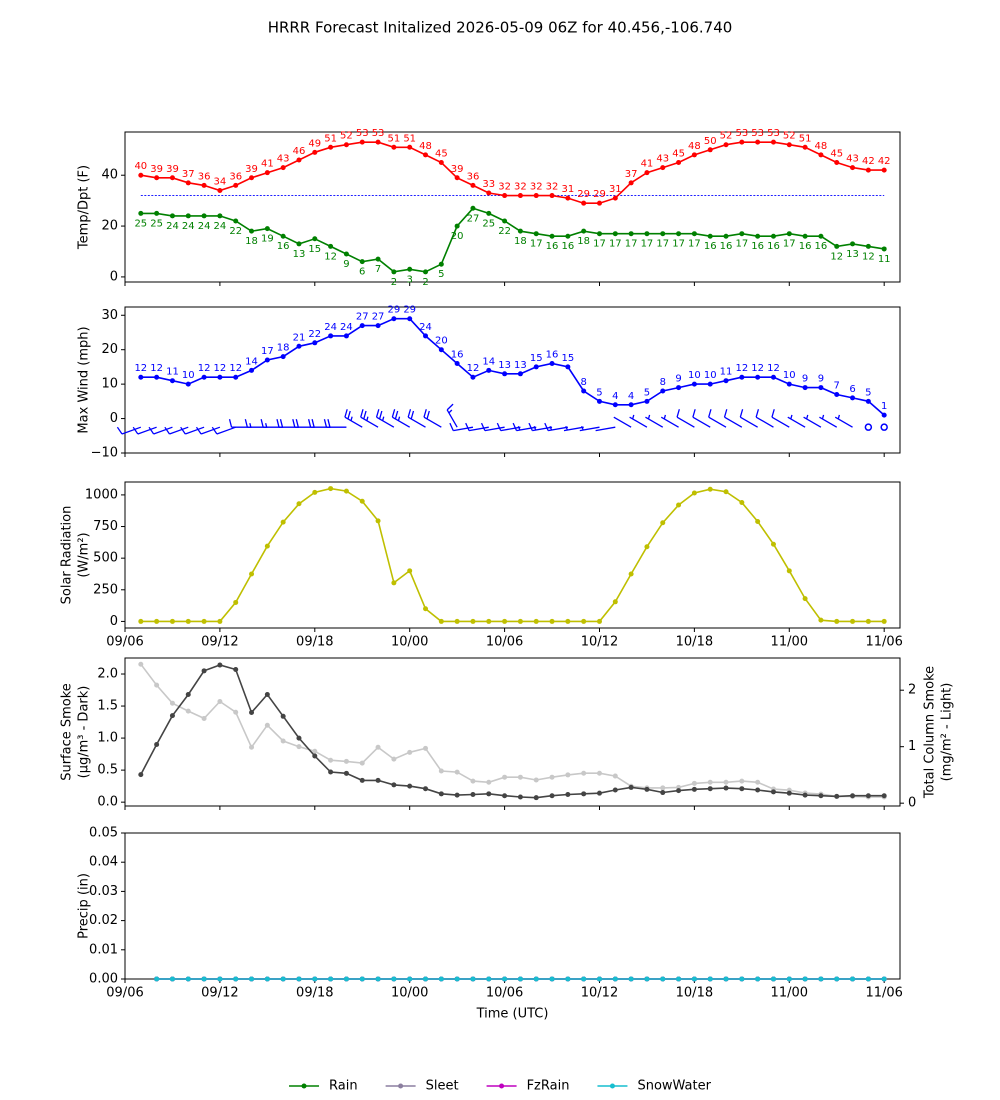  Describe the element at coordinates (188, 375) in the screenshot. I see `data-label: 10` at that location.